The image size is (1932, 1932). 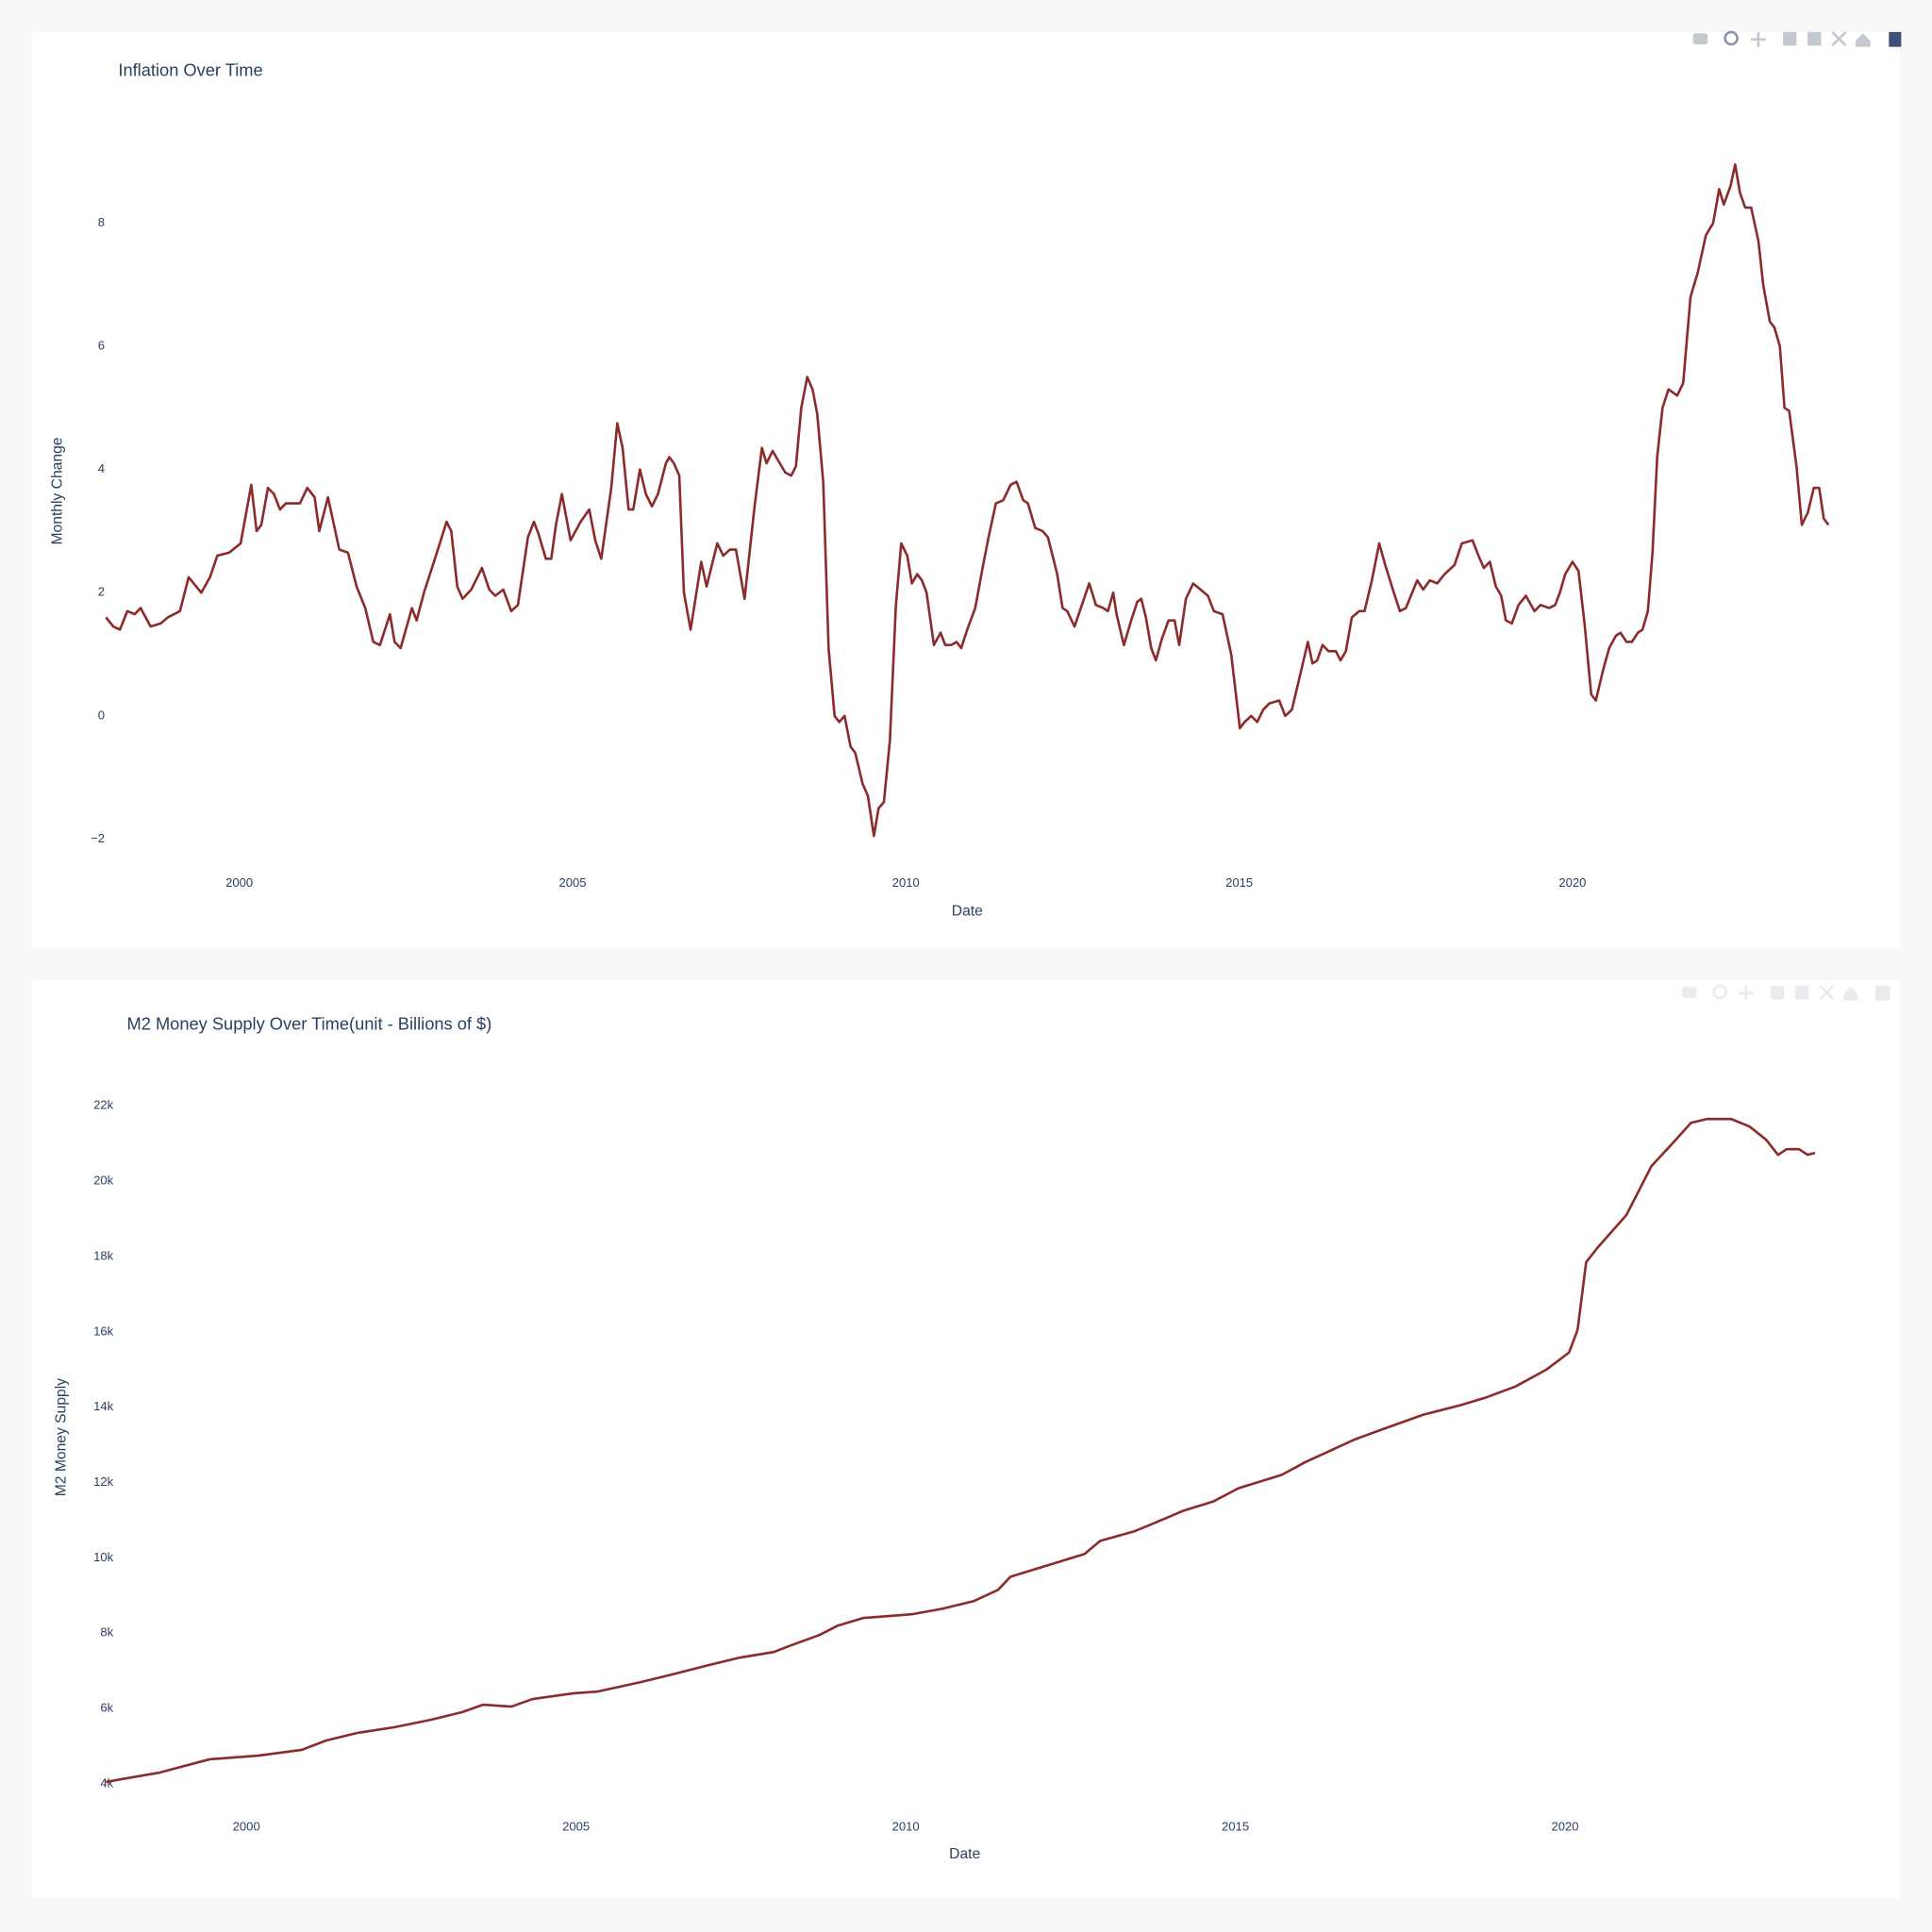 What do you see at coordinates (107, 1707) in the screenshot?
I see `y-tick-label: 6k` at bounding box center [107, 1707].